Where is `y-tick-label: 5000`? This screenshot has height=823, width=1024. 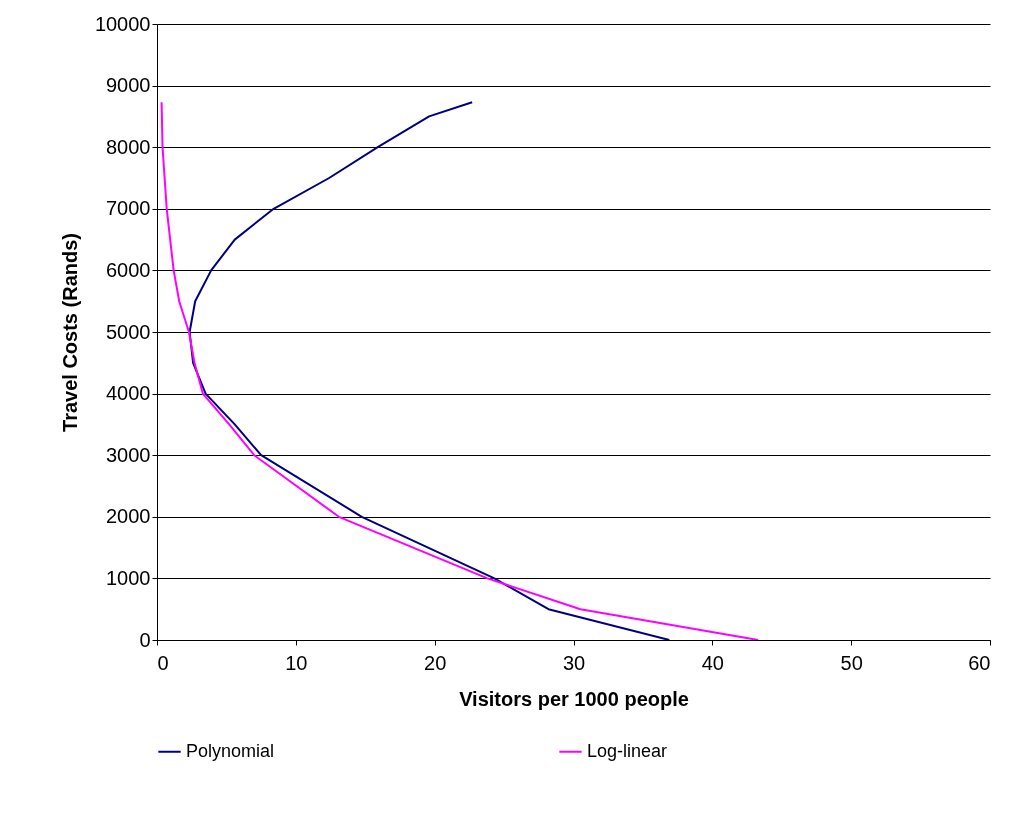
y-tick-label: 5000 is located at coordinates (128, 331).